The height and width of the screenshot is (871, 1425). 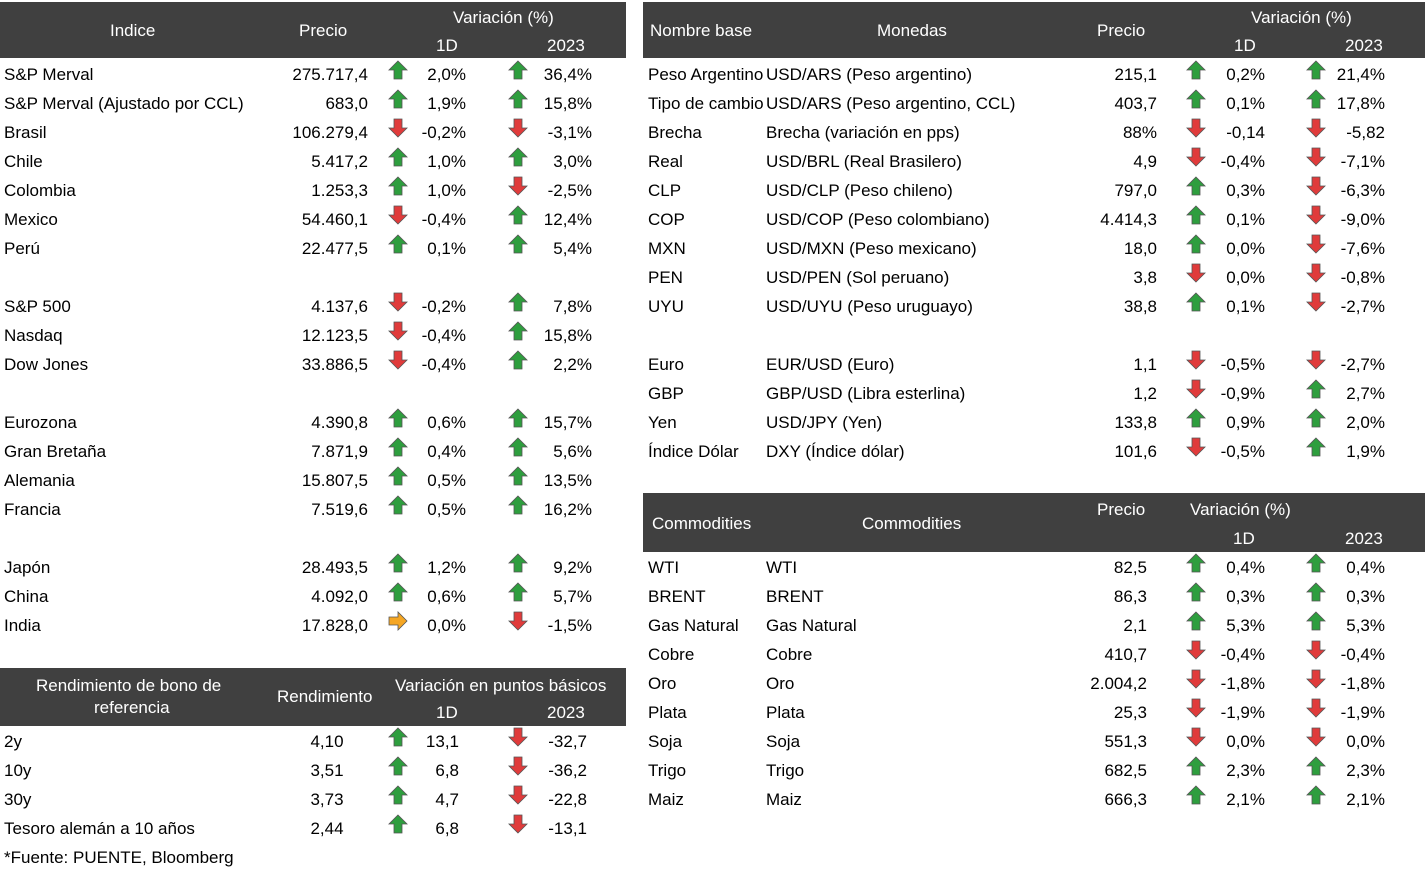 What do you see at coordinates (1365, 422) in the screenshot?
I see `row-change-ytd: 2,0%` at bounding box center [1365, 422].